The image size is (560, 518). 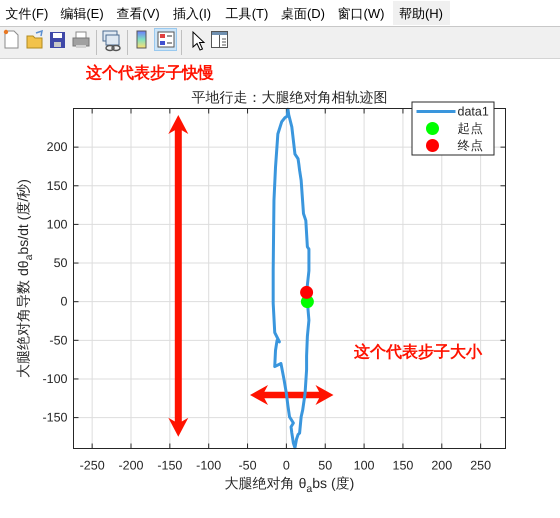 What do you see at coordinates (138, 13) in the screenshot?
I see `text: 查看(V)` at bounding box center [138, 13].